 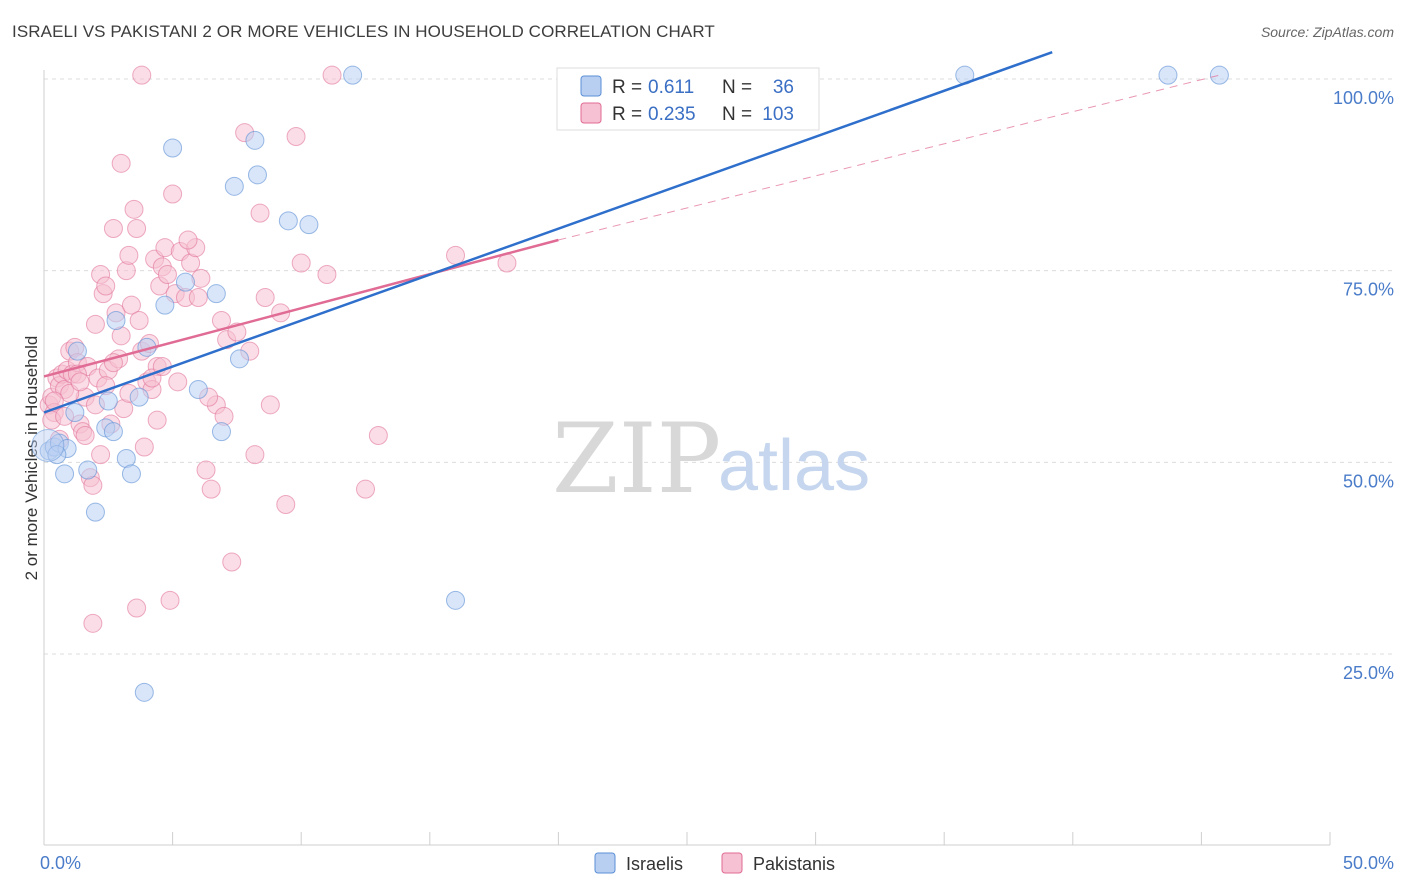 What do you see at coordinates (778, 114) in the screenshot?
I see `legend-pakistanis-n-value: 103` at bounding box center [778, 114].